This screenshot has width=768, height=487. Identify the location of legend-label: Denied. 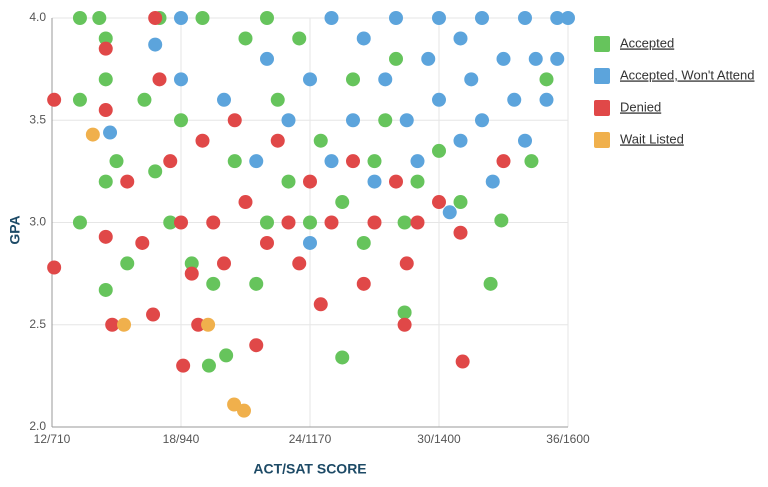
(640, 106).